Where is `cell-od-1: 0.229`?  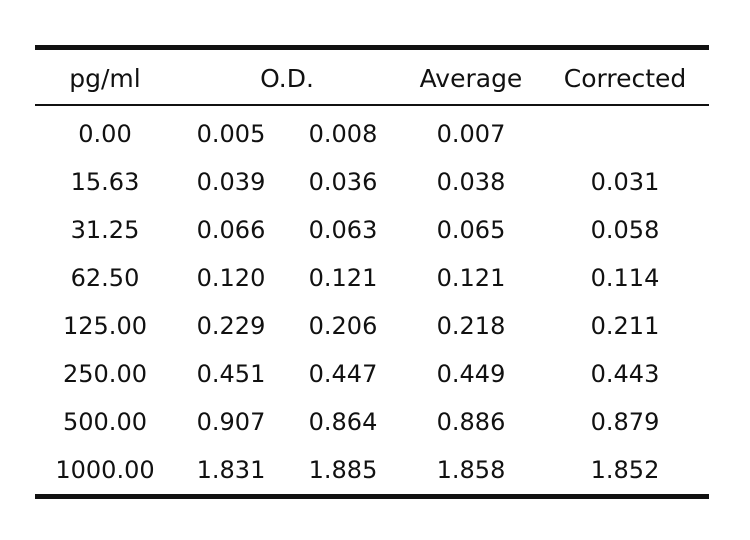
cell-od-1: 0.229 is located at coordinates (231, 326).